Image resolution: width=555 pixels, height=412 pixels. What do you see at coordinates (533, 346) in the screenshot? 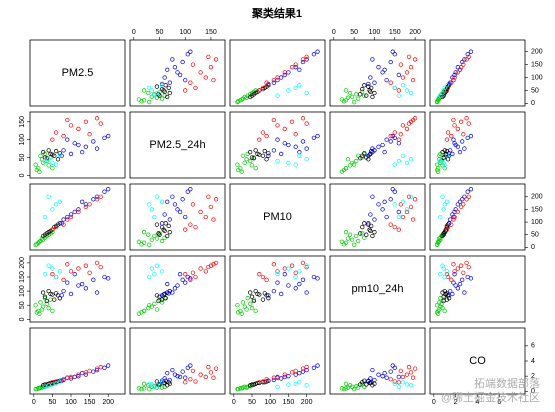
I see `y-tick-label: 6` at bounding box center [533, 346].